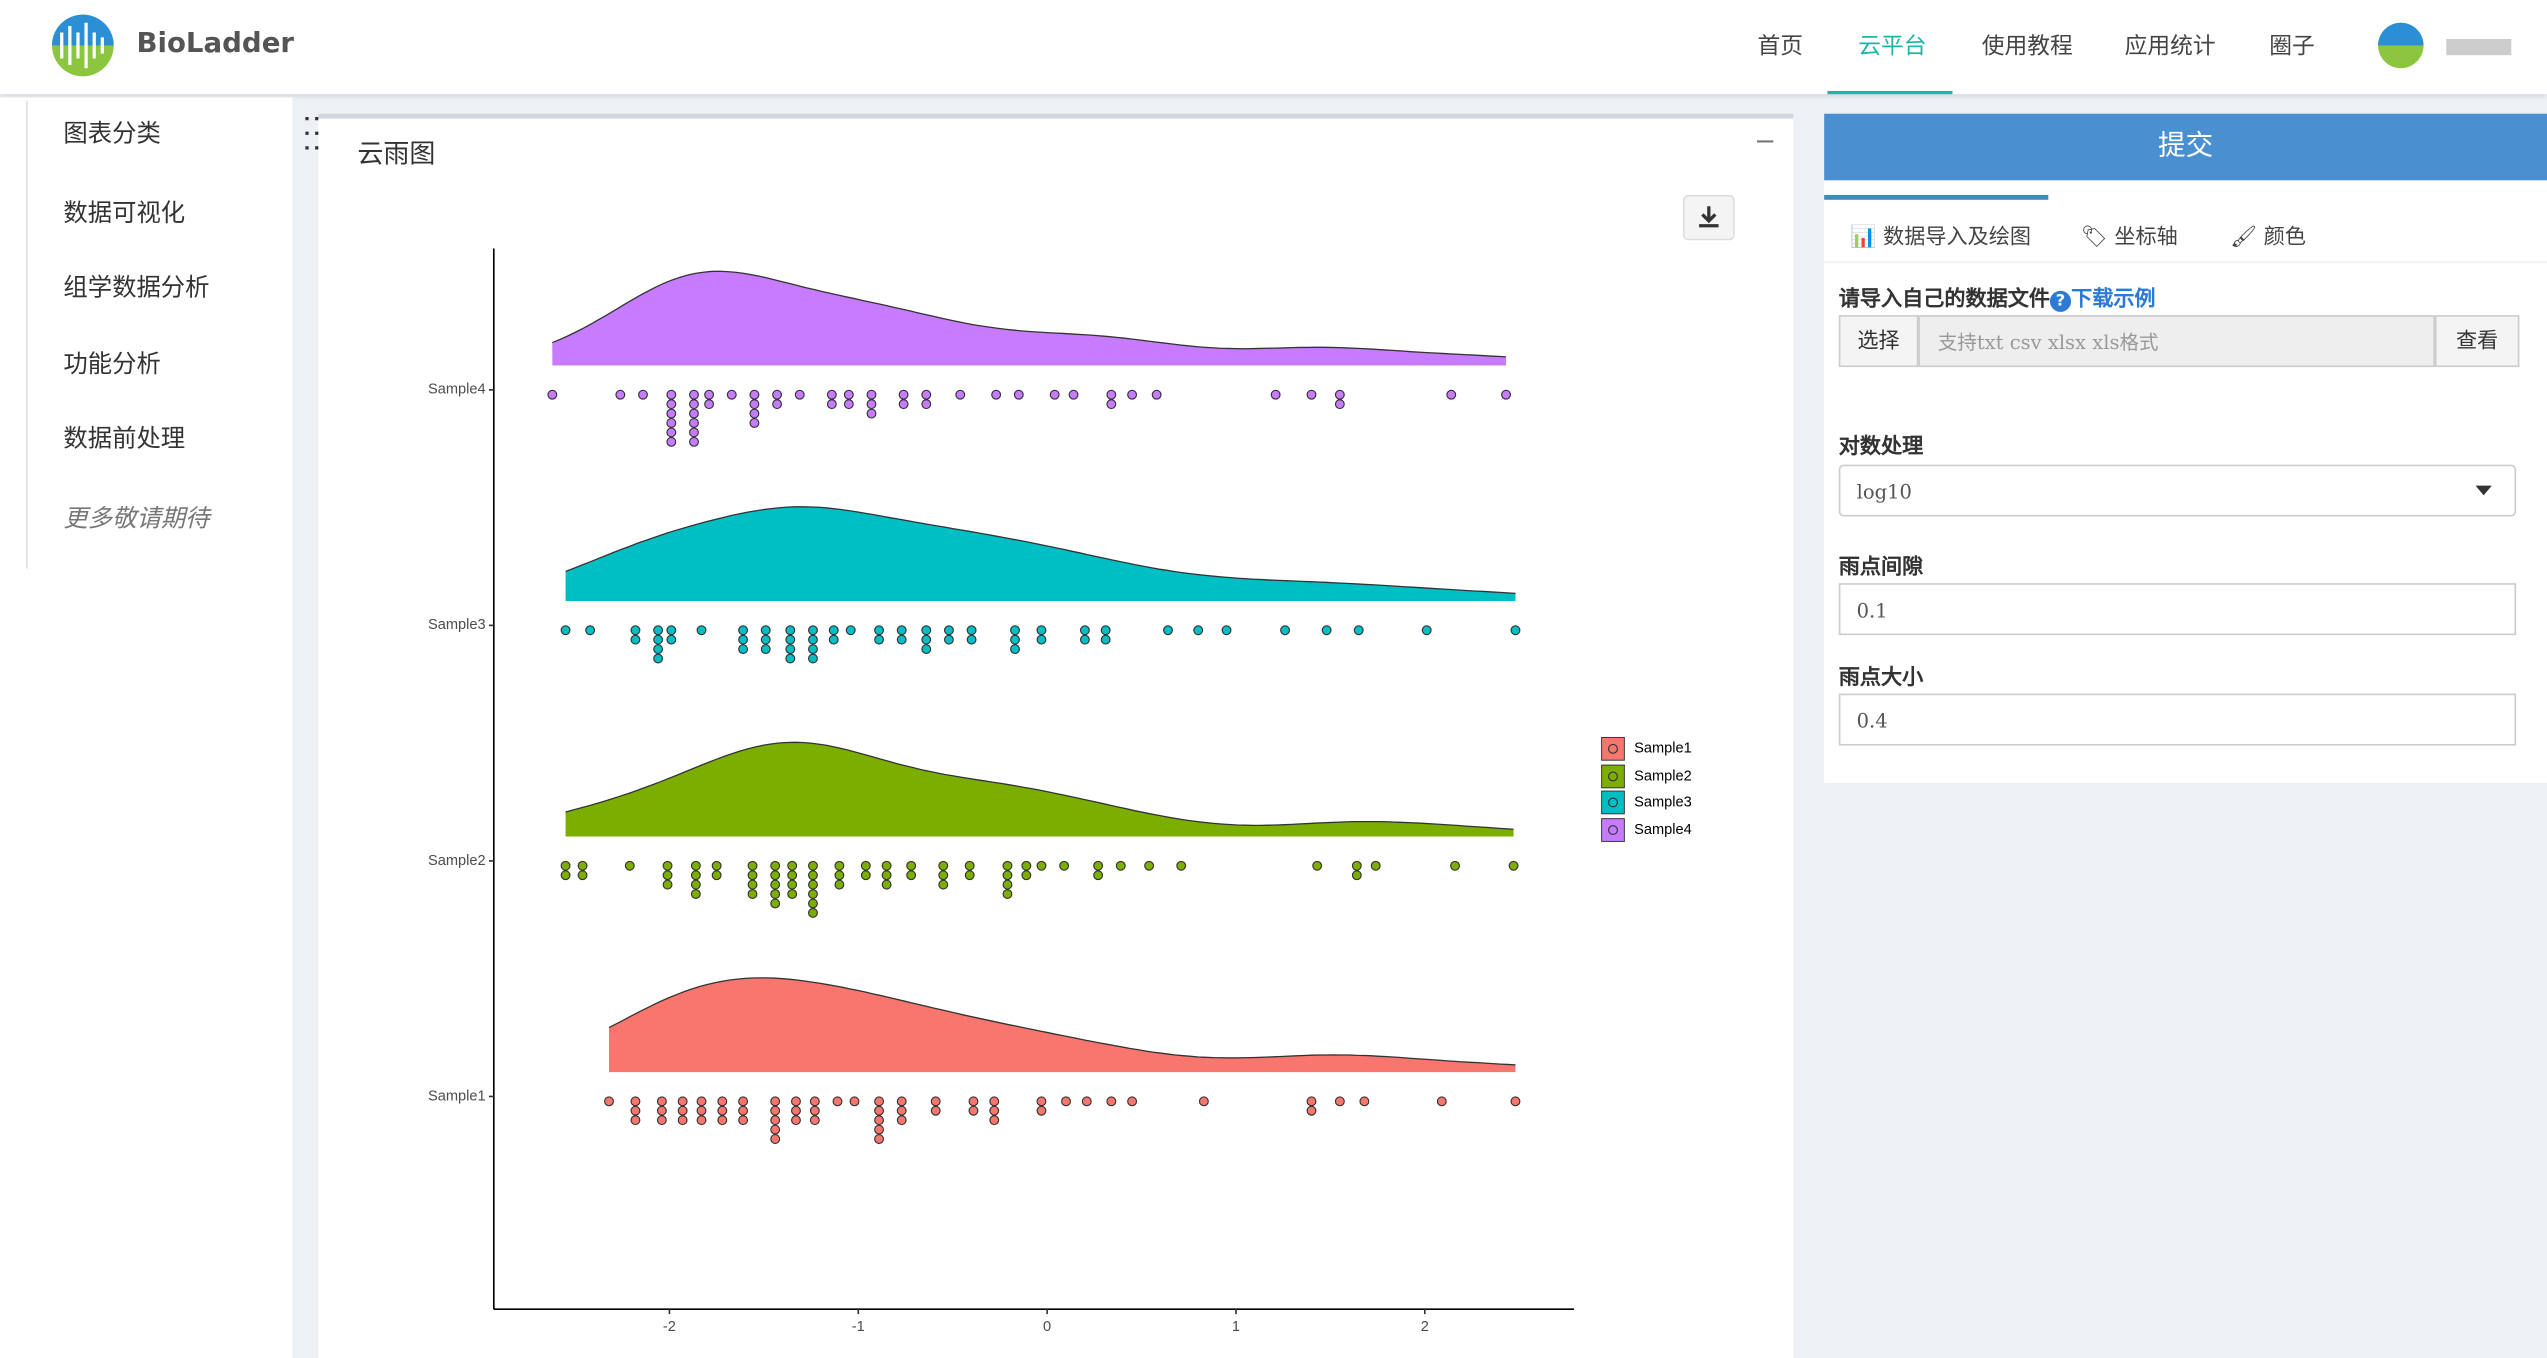 The height and width of the screenshot is (1358, 2547). Describe the element at coordinates (1881, 447) in the screenshot. I see `field-label: 对数处理` at that location.